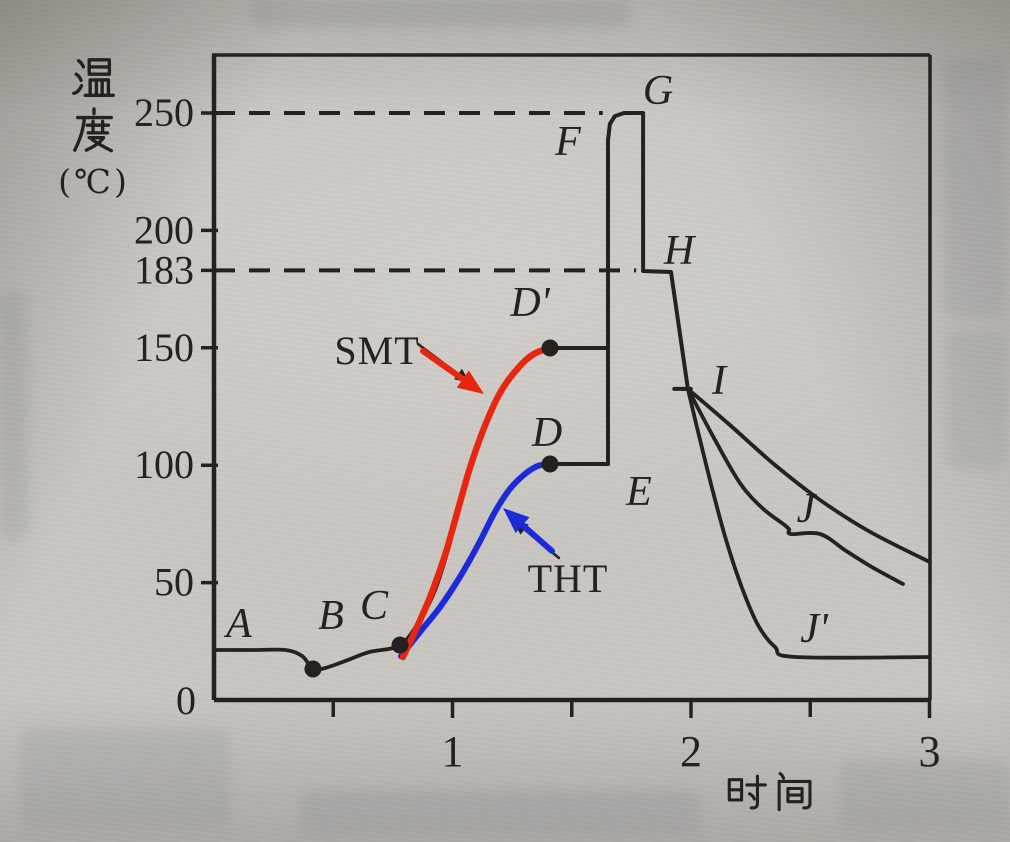 The image size is (1010, 842). What do you see at coordinates (164, 347) in the screenshot?
I see `y-tick-label-150: 150` at bounding box center [164, 347].